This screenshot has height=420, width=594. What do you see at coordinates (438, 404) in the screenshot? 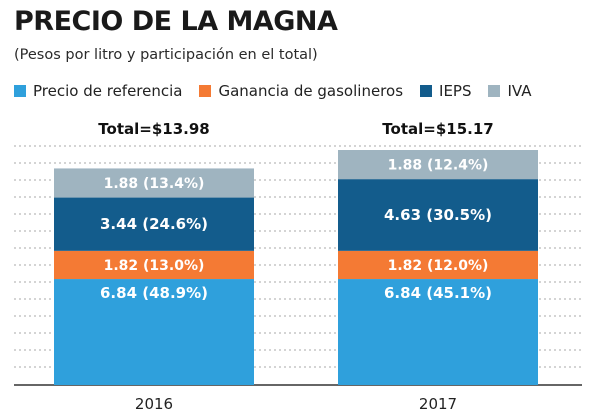
I see `x-tick-label-2017: 2017` at bounding box center [438, 404].